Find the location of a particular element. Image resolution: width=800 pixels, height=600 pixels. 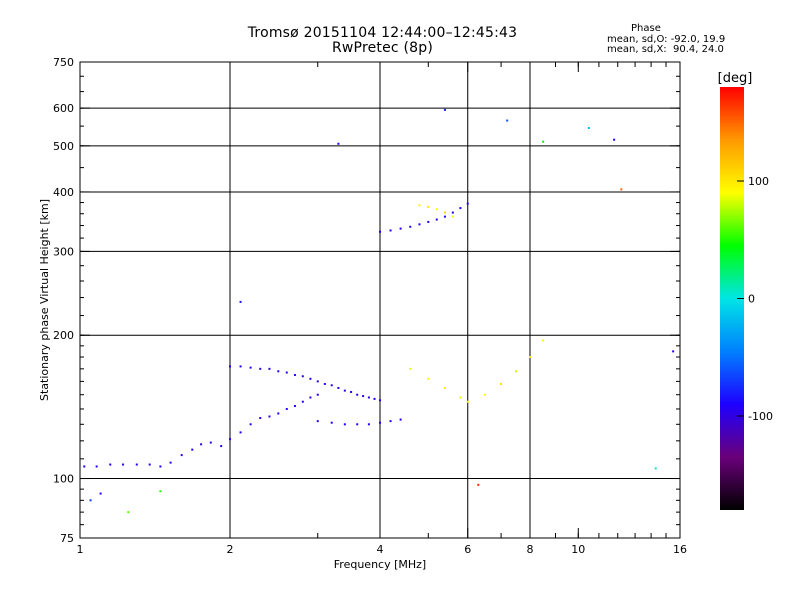

y-tick-label: 750 is located at coordinates (63, 62).